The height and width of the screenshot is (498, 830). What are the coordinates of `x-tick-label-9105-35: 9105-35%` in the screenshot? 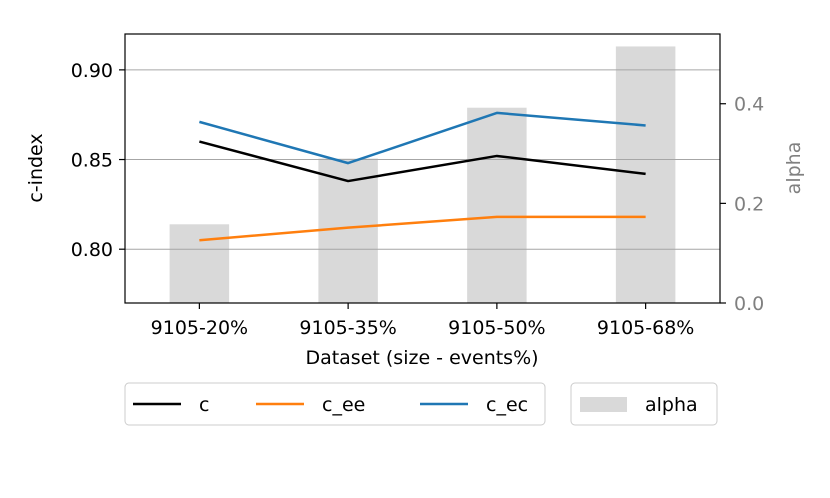 It's located at (347, 328).